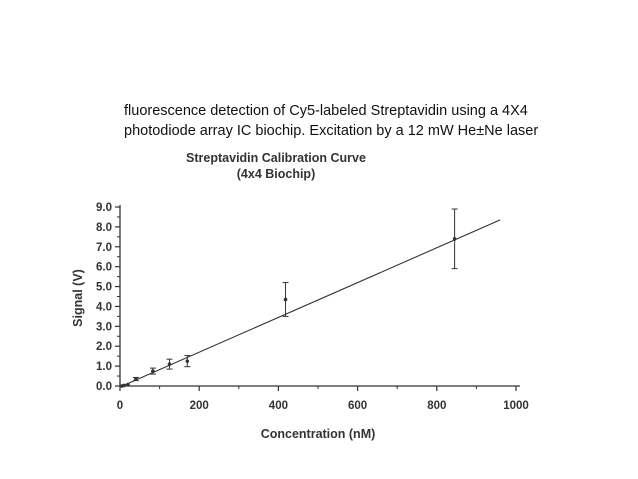  I want to click on y-tick-label: 1.0, so click(104, 367).